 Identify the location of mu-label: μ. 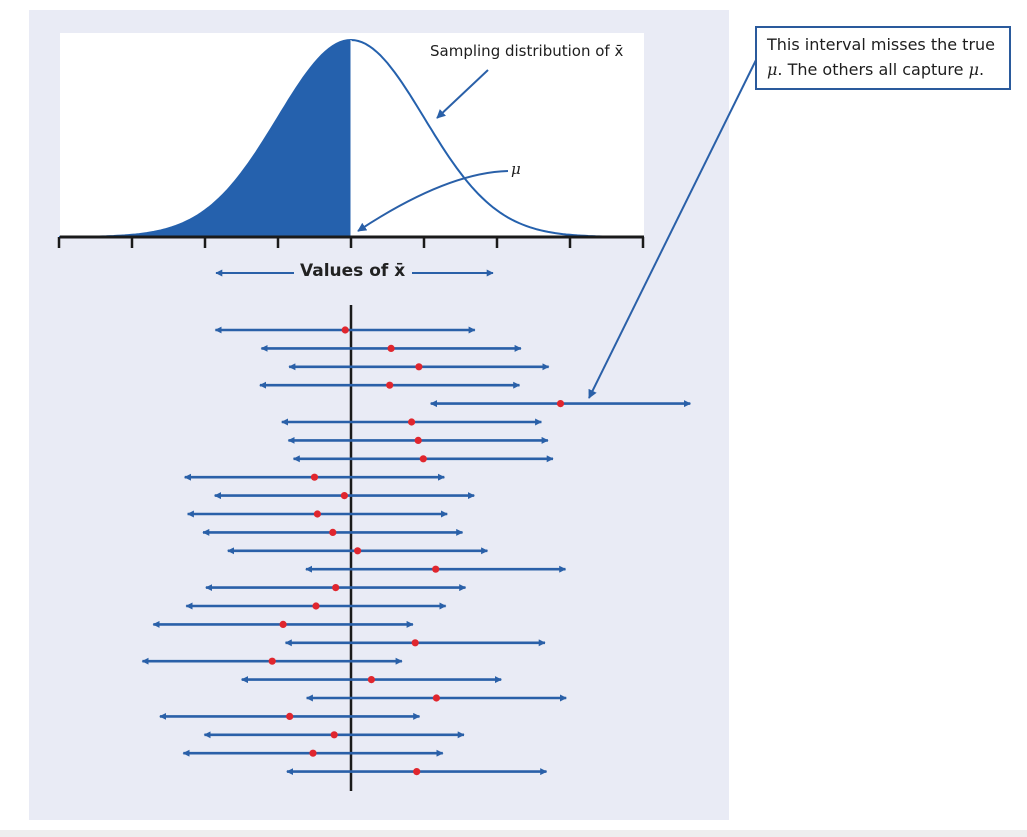
(516, 169).